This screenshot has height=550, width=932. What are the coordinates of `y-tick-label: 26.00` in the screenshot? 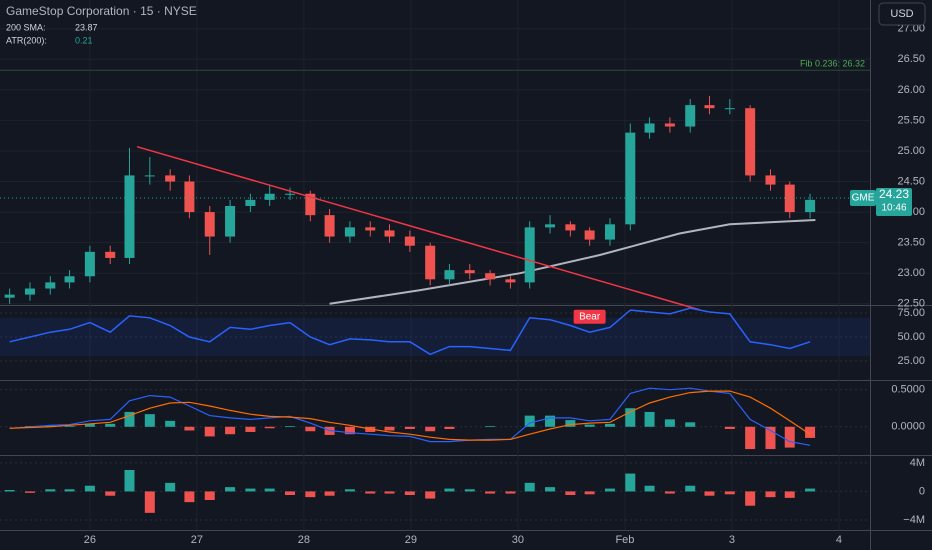 It's located at (911, 90).